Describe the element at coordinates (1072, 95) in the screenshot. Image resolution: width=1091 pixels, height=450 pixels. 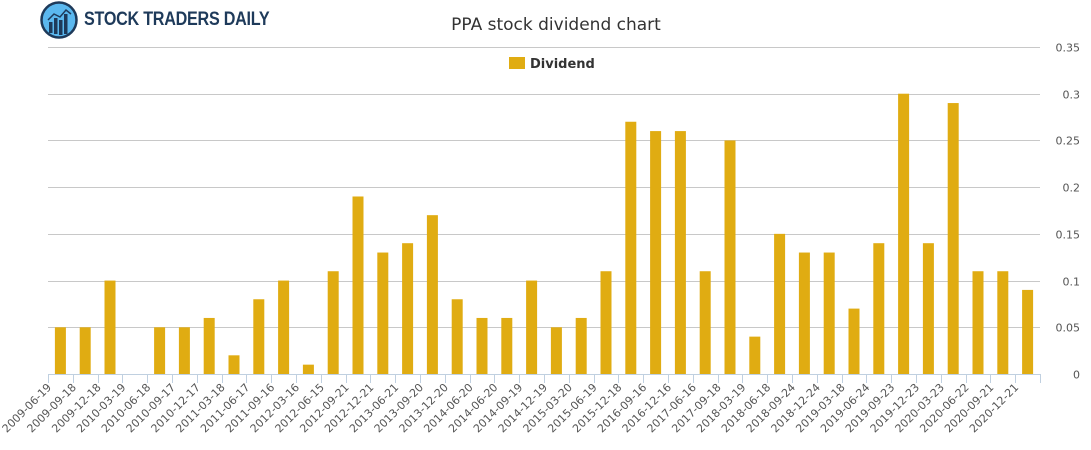
I see `y-tick-label: 0.3` at that location.